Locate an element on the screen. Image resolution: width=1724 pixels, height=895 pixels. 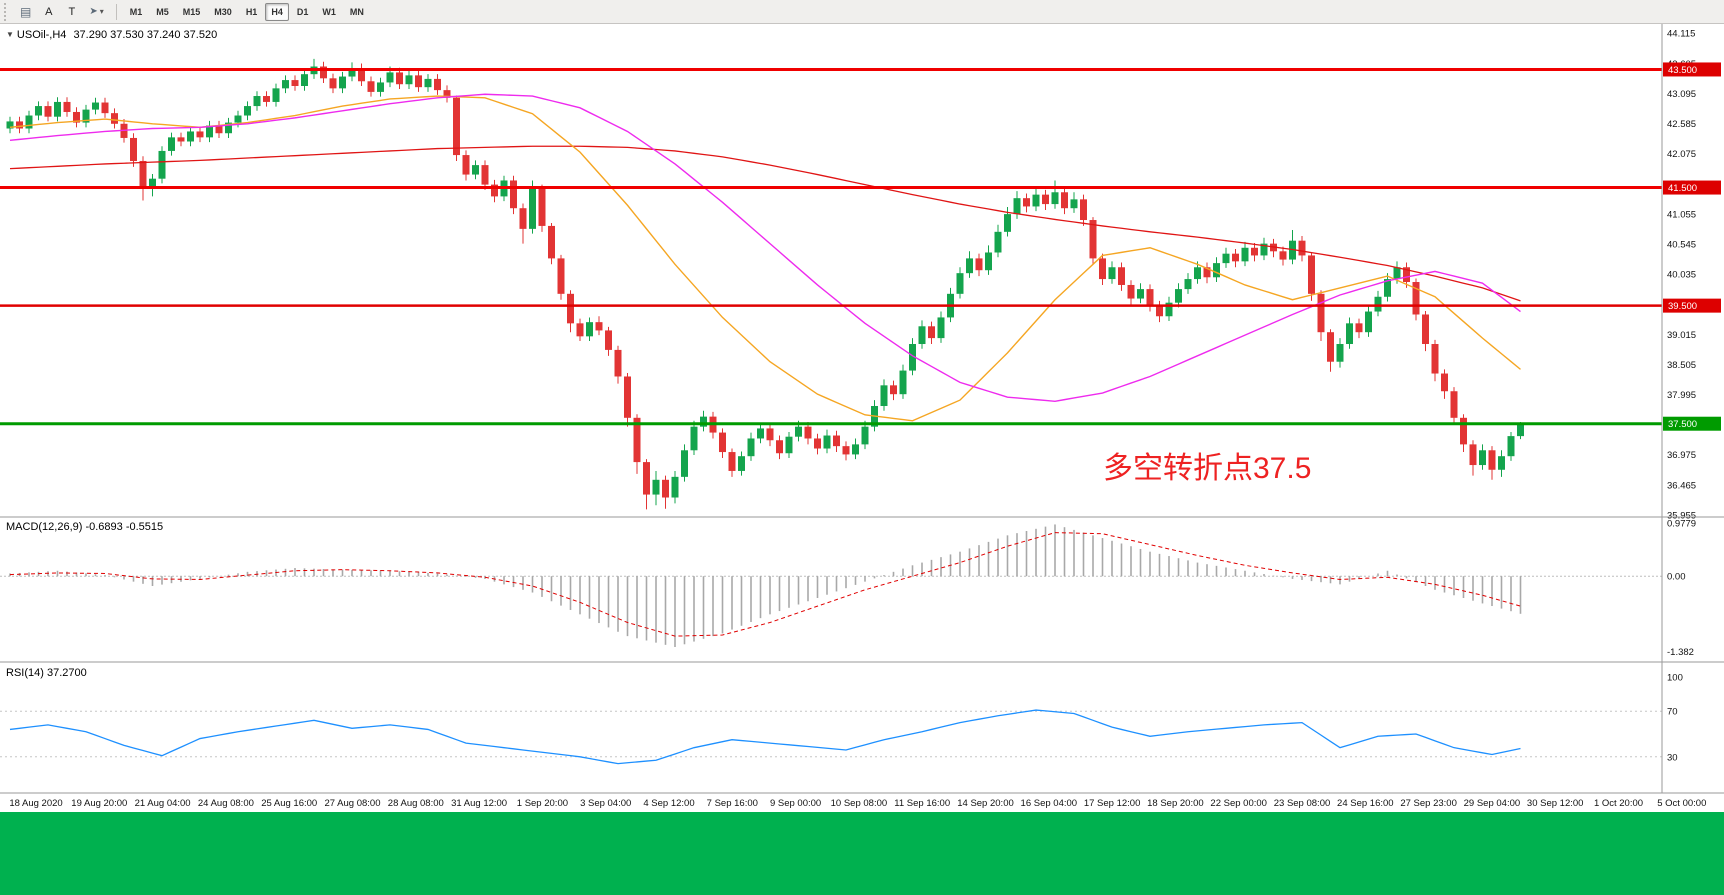
price-axis-label: 43.095 is located at coordinates (1681, 94).